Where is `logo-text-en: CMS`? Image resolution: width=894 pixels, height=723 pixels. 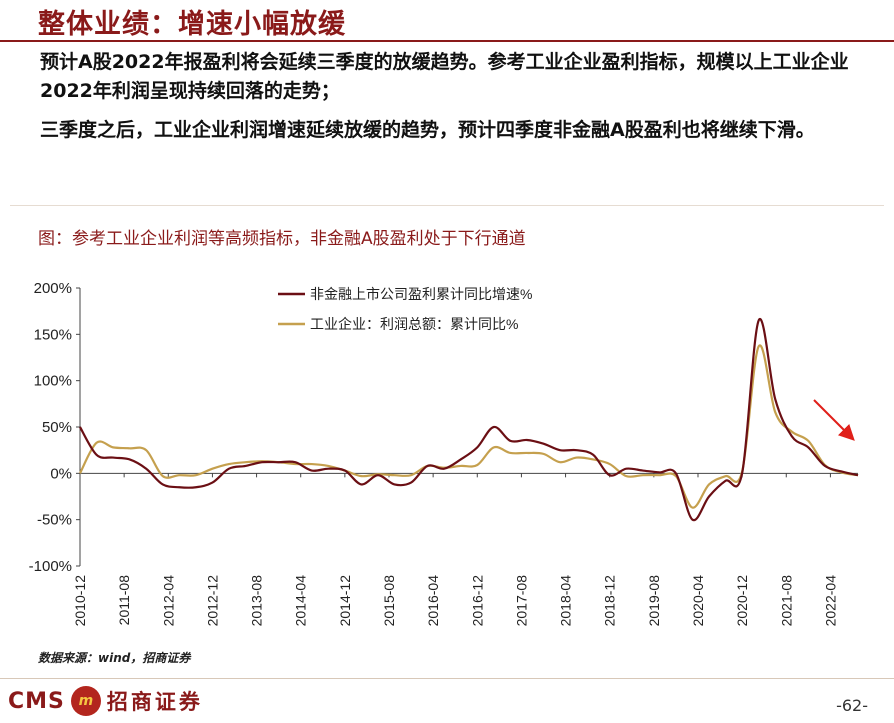
logo-text-en: CMS is located at coordinates (36, 701).